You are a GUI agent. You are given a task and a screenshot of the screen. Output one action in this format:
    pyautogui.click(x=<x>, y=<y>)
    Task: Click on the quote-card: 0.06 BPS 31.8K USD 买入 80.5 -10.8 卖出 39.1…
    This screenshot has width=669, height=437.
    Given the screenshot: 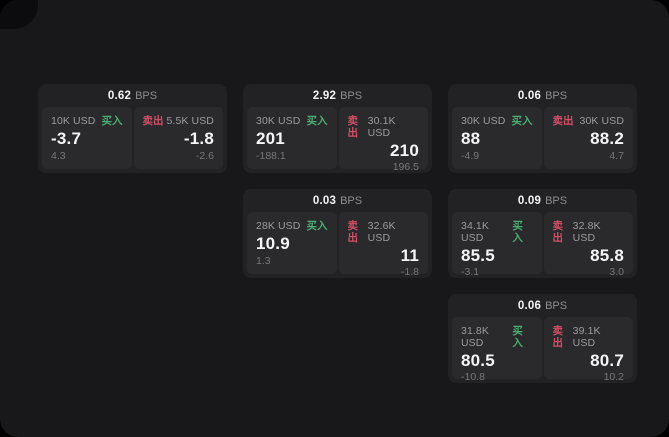 What is the action you would take?
    pyautogui.click(x=542, y=338)
    